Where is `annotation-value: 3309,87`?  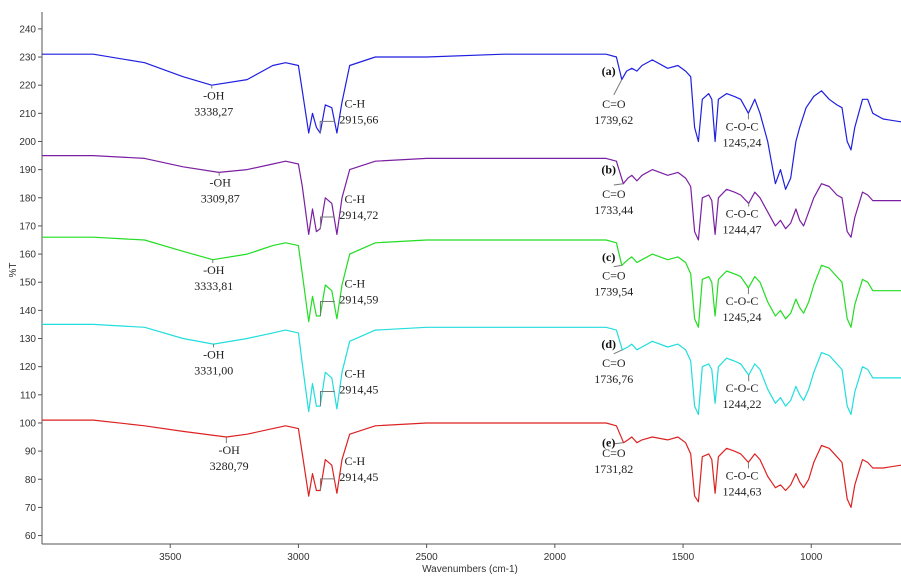
annotation-value: 3309,87 is located at coordinates (220, 199).